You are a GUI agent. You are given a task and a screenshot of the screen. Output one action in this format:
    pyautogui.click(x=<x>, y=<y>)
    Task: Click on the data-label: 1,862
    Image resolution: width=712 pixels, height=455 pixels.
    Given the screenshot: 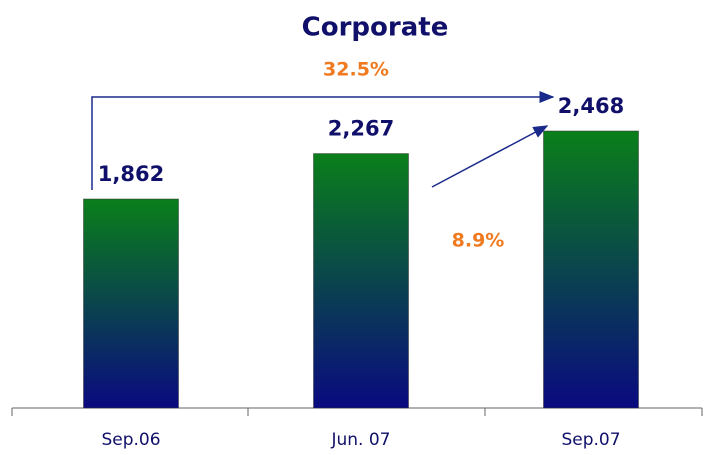 What is the action you would take?
    pyautogui.click(x=131, y=174)
    